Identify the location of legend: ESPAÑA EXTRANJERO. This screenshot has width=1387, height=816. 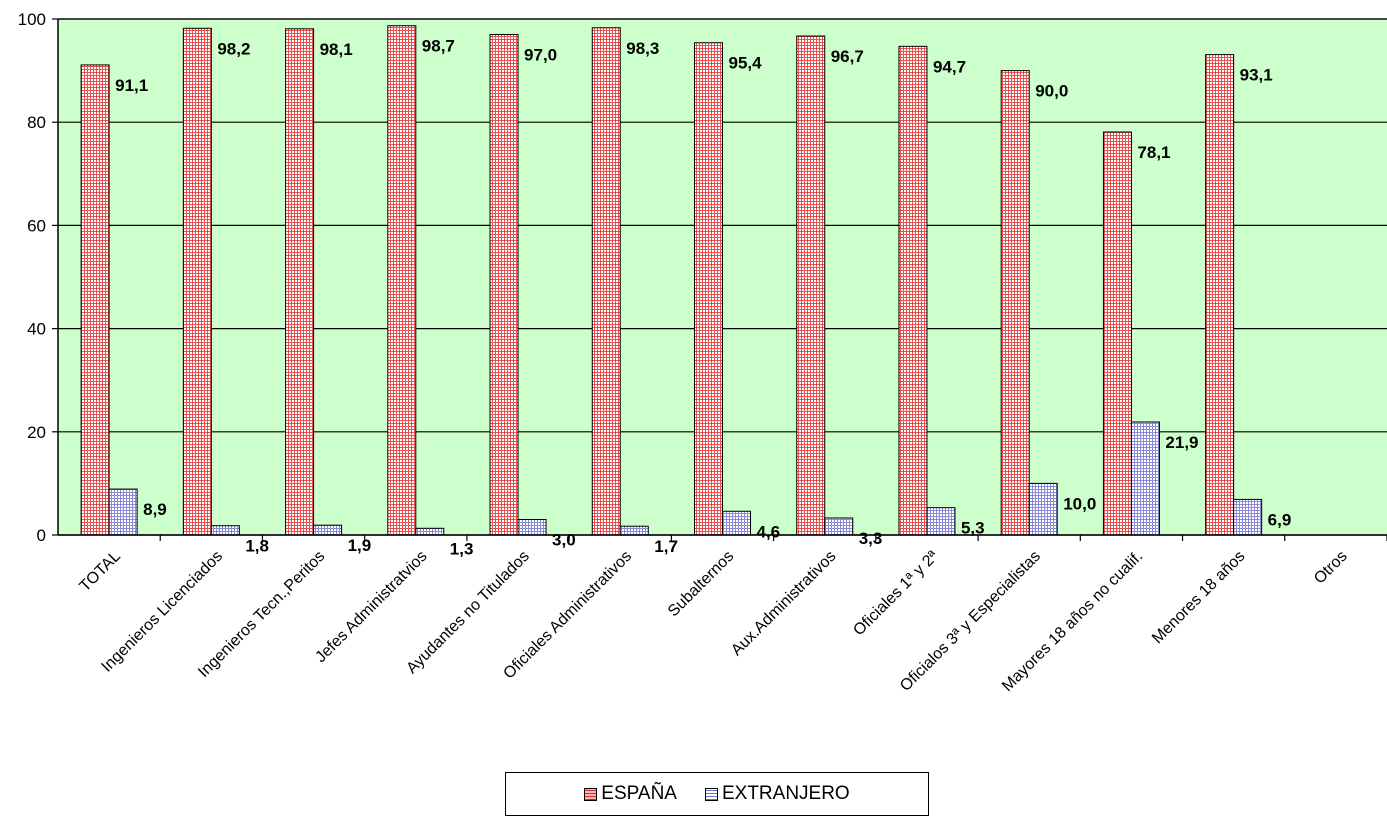
(717, 794).